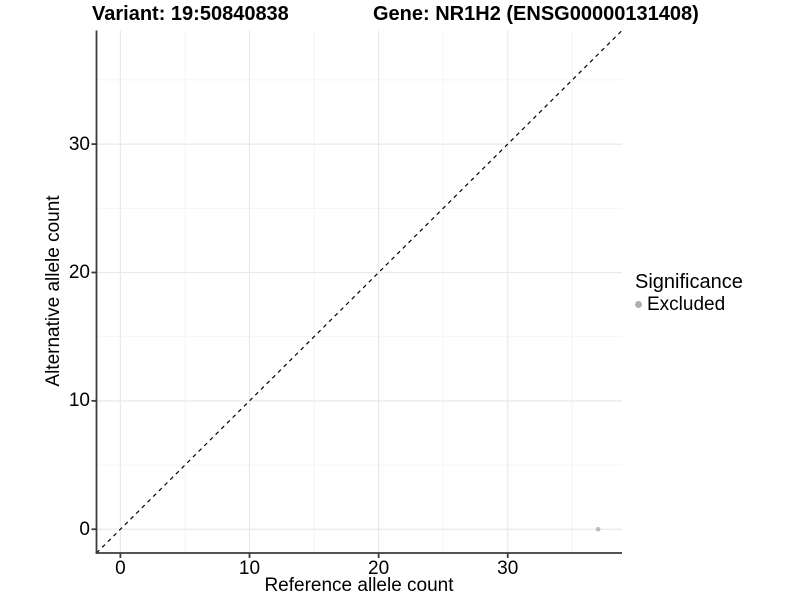 The image size is (800, 600). Describe the element at coordinates (79, 144) in the screenshot. I see `y-tick-label: 30` at that location.